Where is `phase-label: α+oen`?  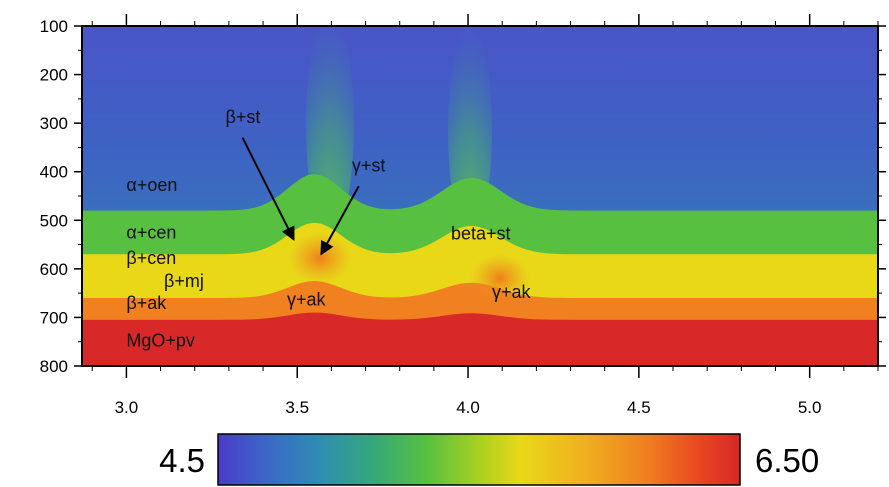
phase-label: α+oen is located at coordinates (151, 185).